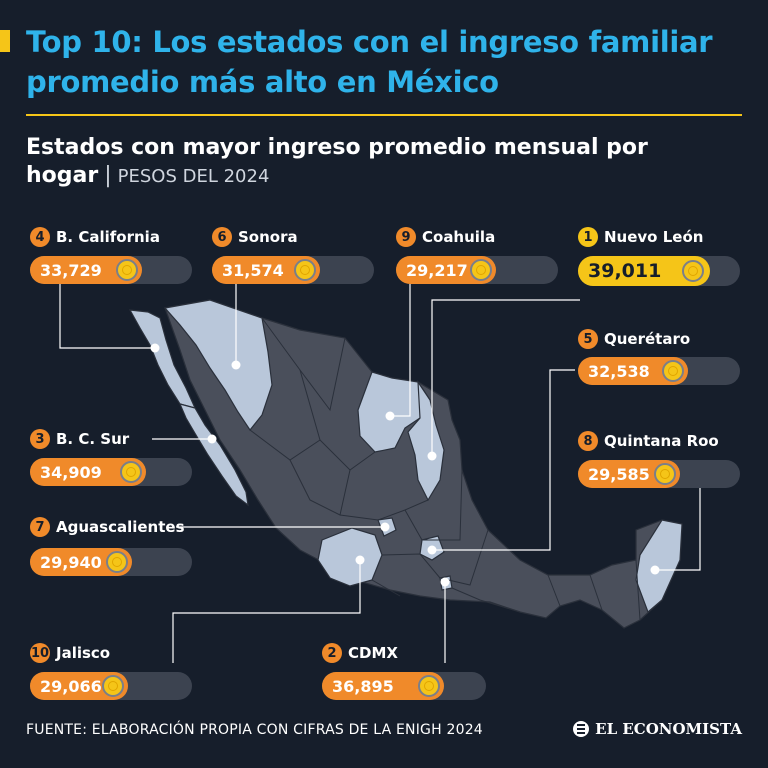 Image resolution: width=768 pixels, height=768 pixels. I want to click on state-value: 29,940, so click(71, 562).